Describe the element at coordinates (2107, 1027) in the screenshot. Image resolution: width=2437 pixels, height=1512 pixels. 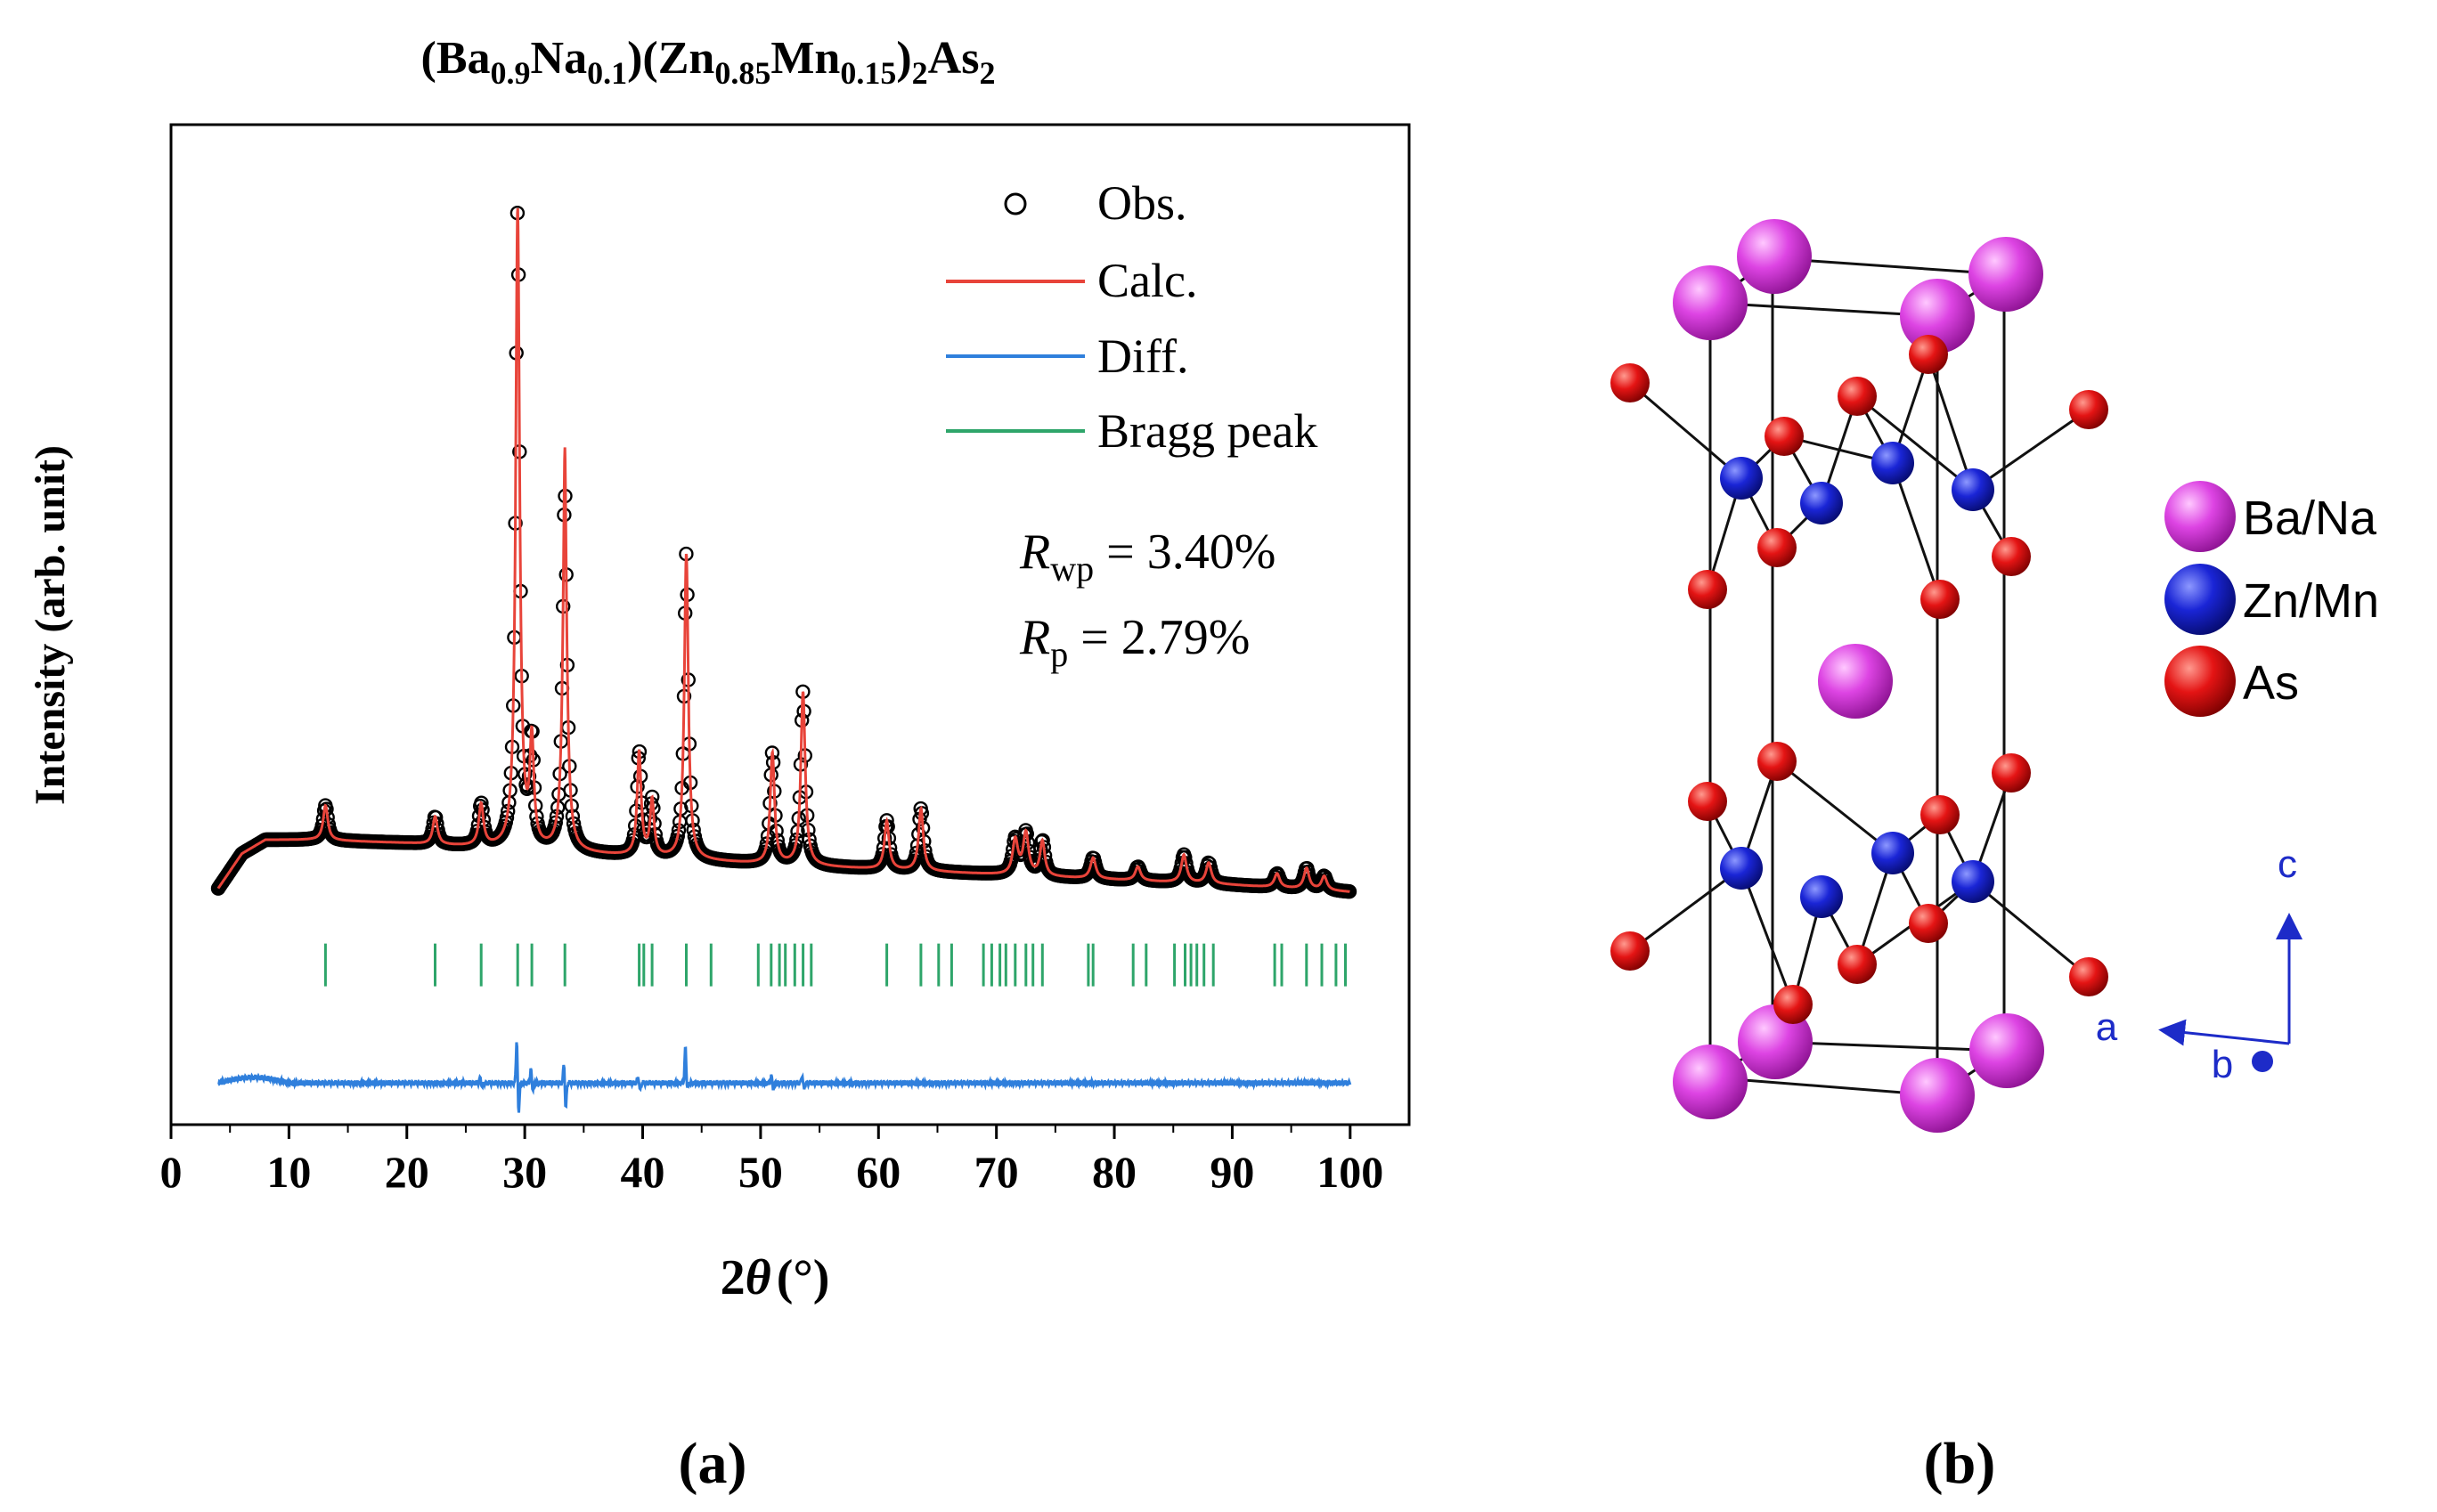
I see `a-axis-label: a` at that location.